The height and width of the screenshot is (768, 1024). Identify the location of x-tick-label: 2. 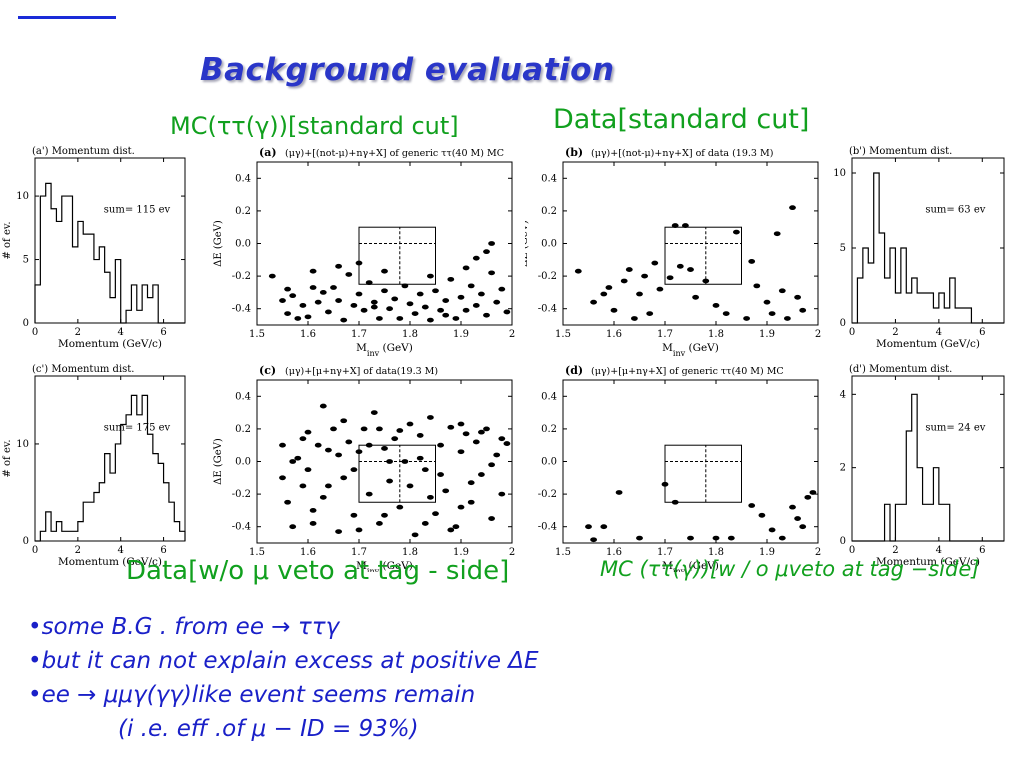
(78, 550).